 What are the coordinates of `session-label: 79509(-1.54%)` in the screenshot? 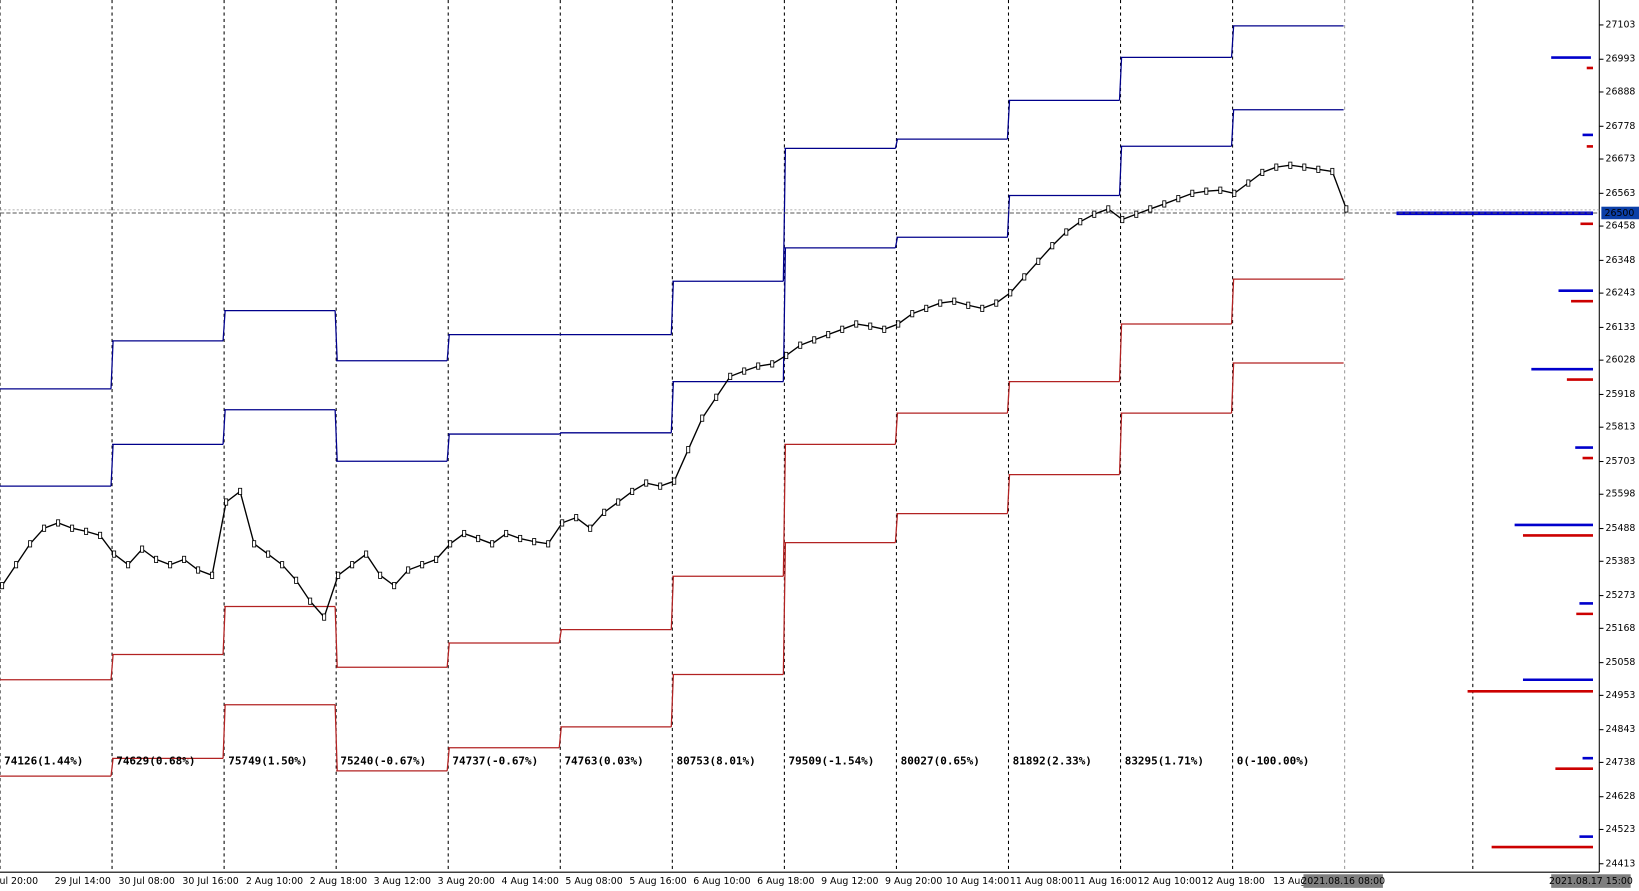 It's located at (832, 760).